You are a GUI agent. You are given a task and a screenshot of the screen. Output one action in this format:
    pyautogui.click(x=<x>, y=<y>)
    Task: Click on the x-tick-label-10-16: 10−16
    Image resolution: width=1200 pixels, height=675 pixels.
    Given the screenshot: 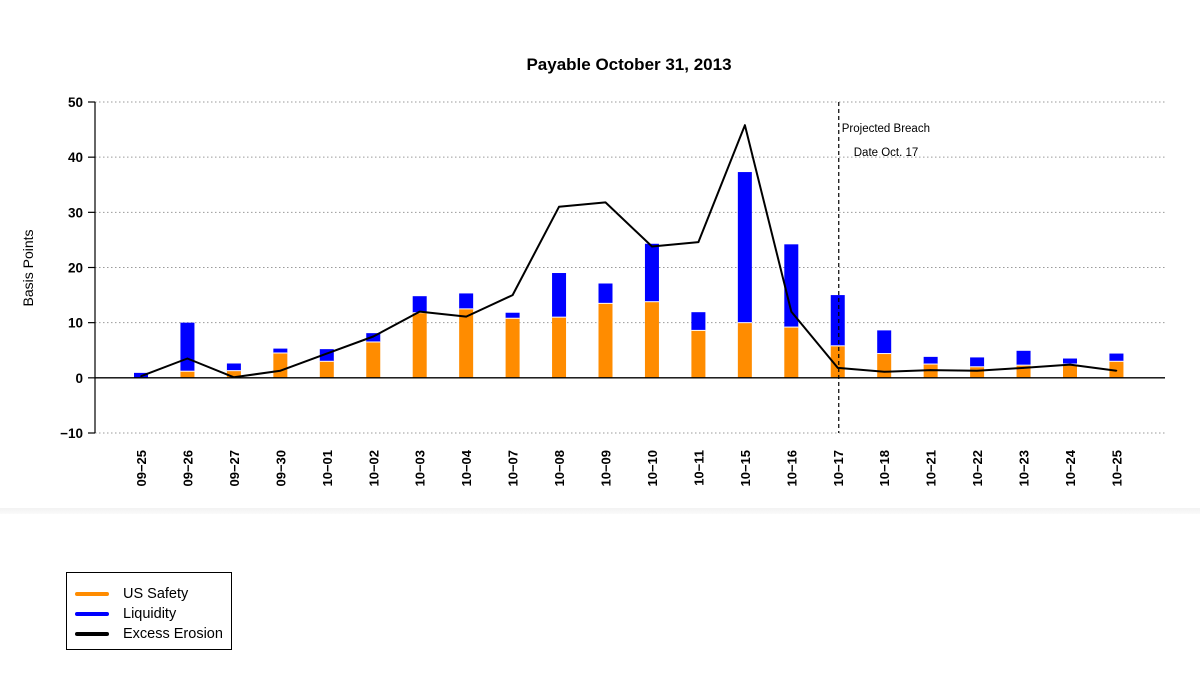 What is the action you would take?
    pyautogui.click(x=791, y=468)
    